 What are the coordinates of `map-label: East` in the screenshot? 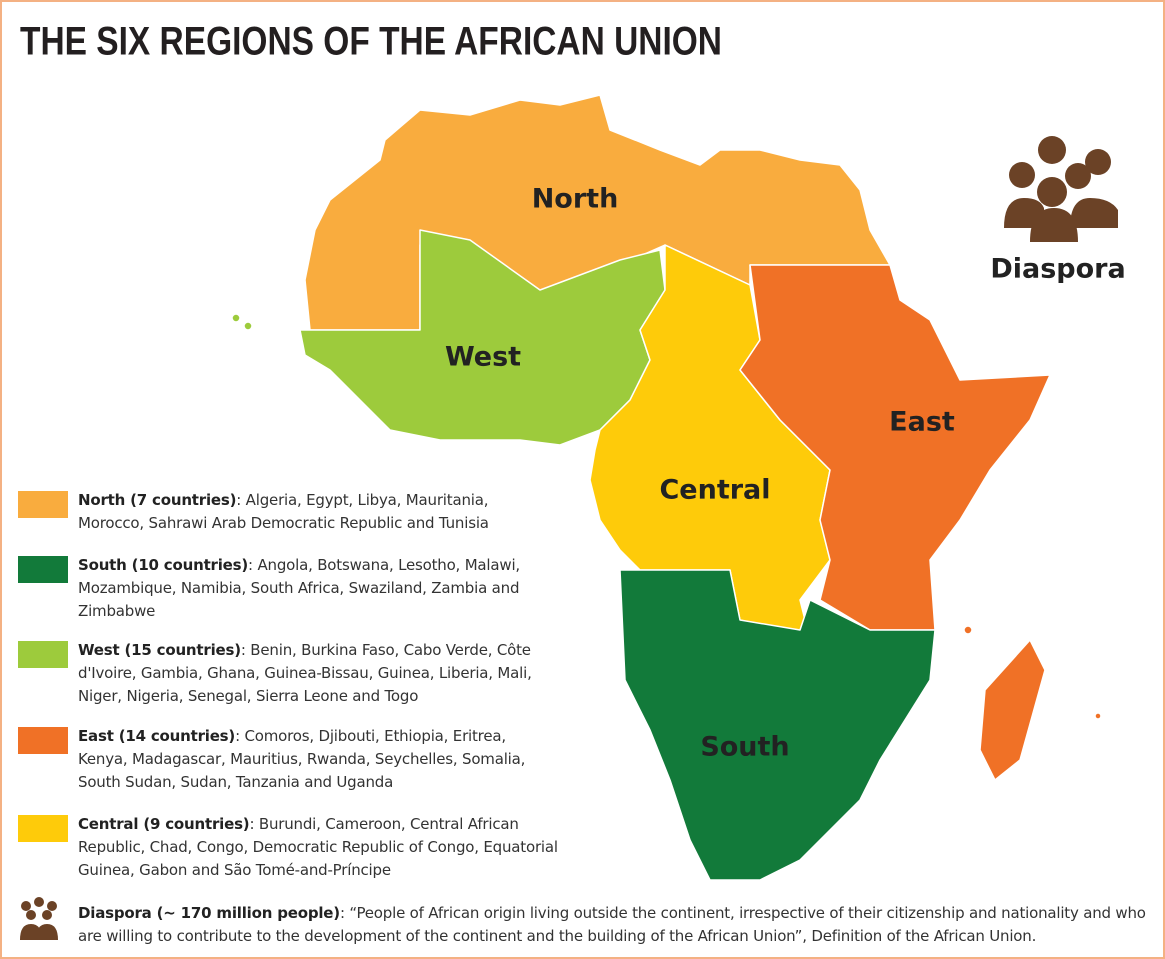 It's located at (922, 422).